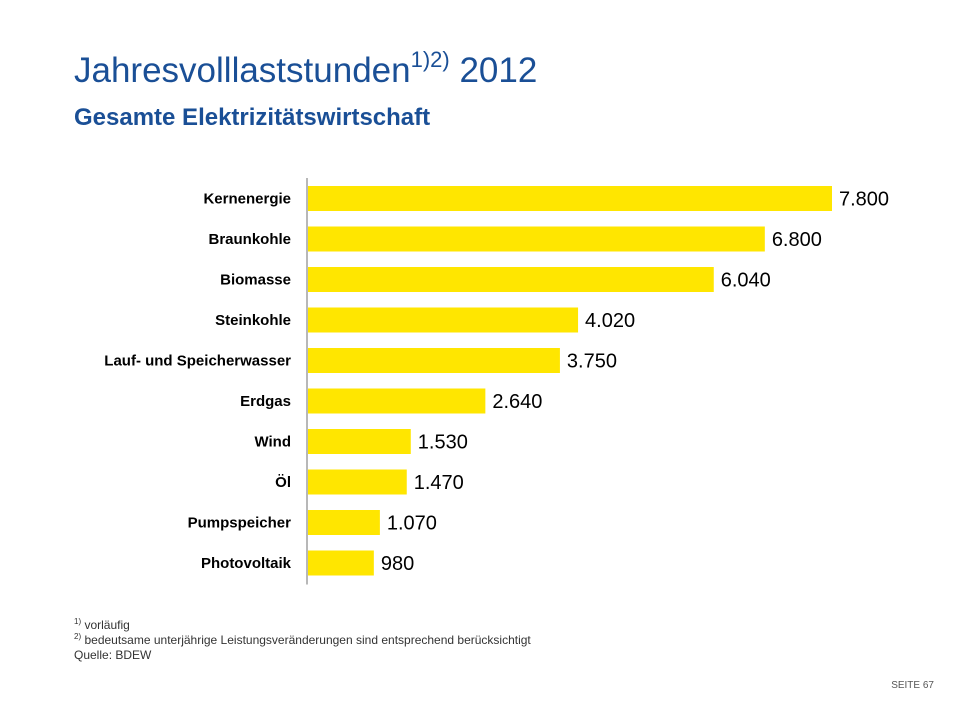 The image size is (960, 720). Describe the element at coordinates (246, 563) in the screenshot. I see `category-label-photovoltaik: Photovoltaik` at that location.